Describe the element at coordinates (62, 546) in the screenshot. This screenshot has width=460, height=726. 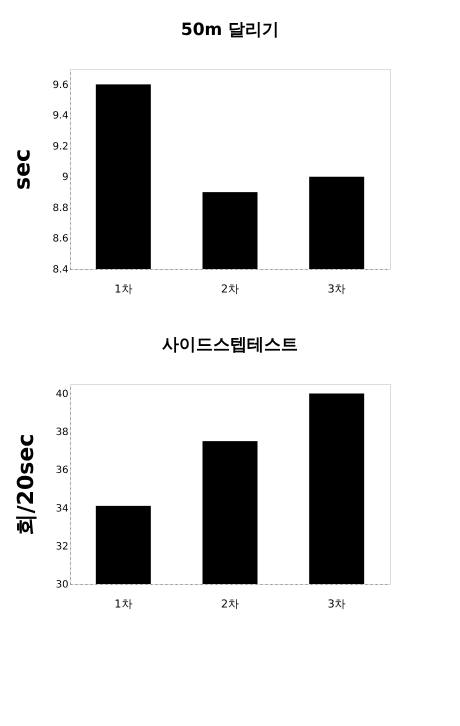
I see `y-tick-label: 32` at that location.